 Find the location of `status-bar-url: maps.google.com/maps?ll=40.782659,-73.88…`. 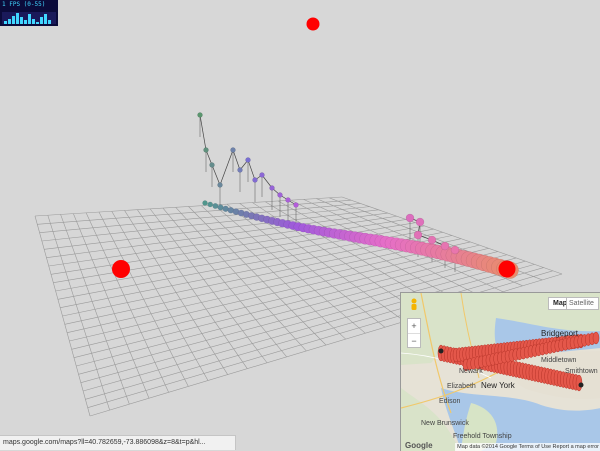

status-bar-url: maps.google.com/maps?ll=40.782659,-73.88… is located at coordinates (118, 442).